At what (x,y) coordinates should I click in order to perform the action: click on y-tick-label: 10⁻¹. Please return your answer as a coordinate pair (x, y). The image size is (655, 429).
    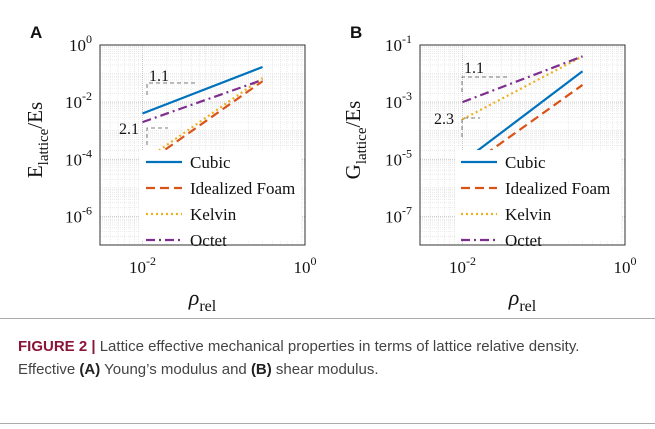
    Looking at the image, I should click on (398, 43).